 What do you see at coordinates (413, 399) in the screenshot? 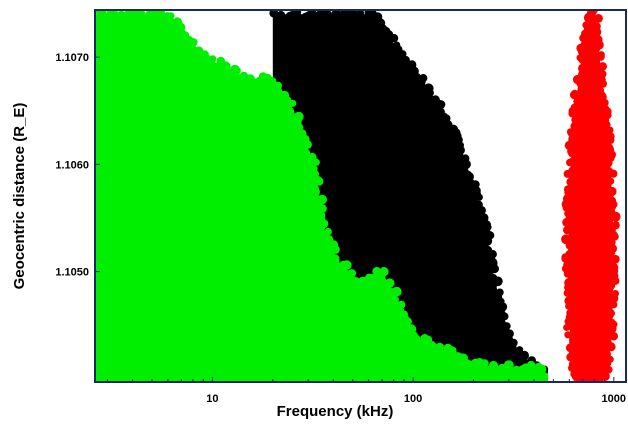
I see `x-tick-label: 100` at bounding box center [413, 399].